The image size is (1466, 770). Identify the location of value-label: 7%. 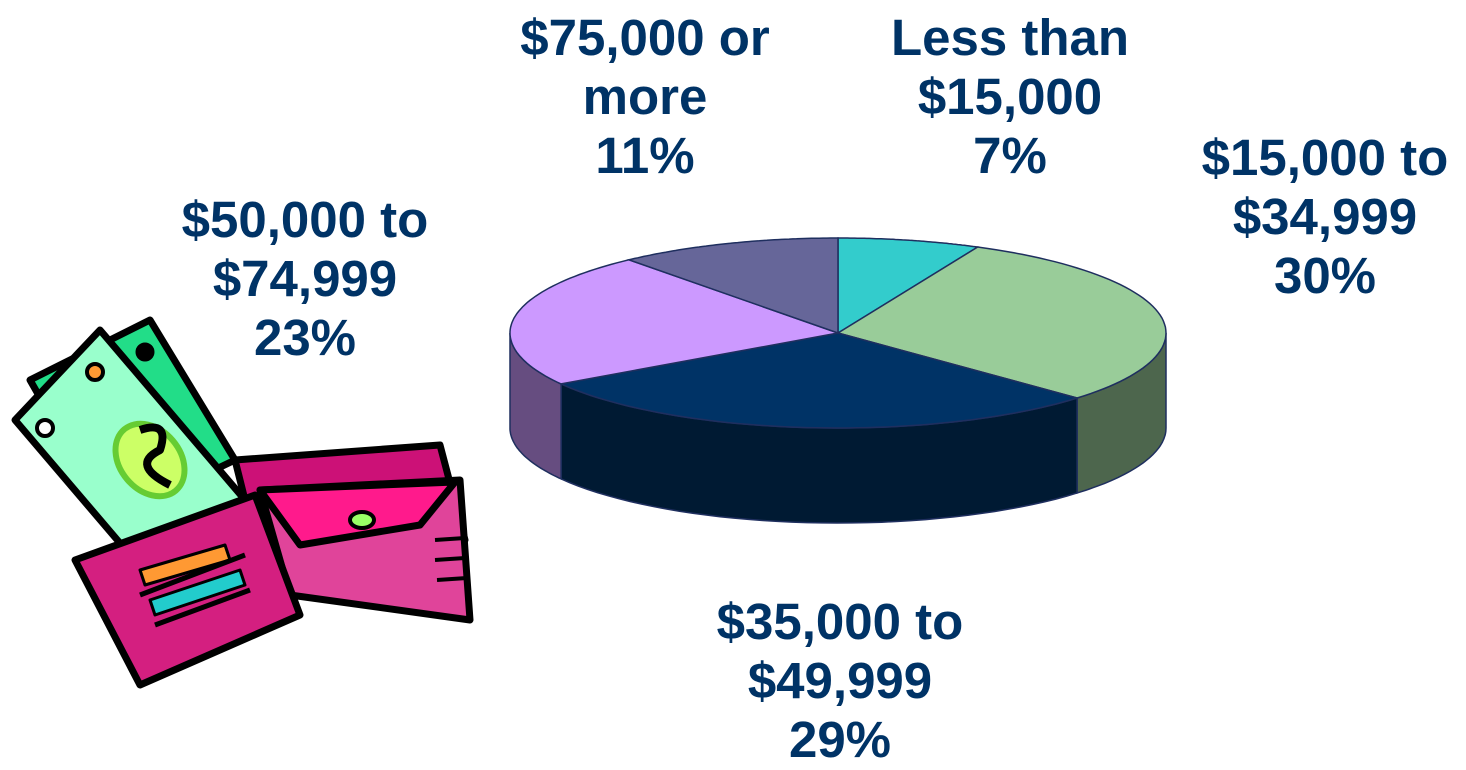
(1010, 155).